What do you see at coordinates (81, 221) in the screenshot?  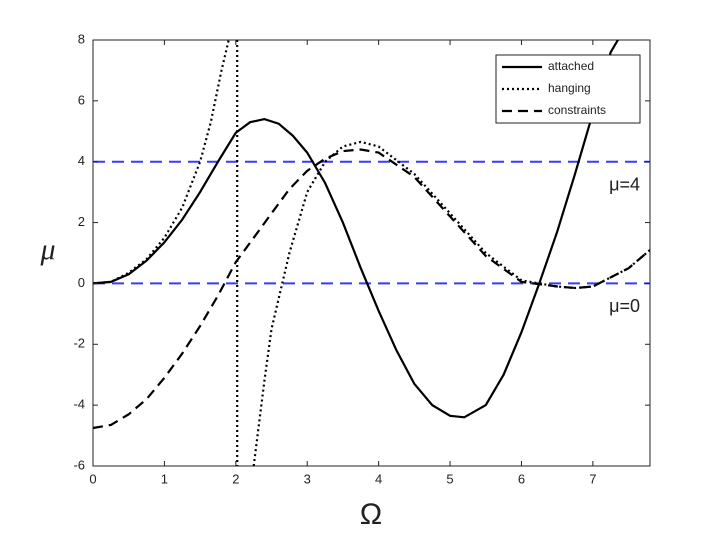 I see `y-tick-label: 2` at bounding box center [81, 221].